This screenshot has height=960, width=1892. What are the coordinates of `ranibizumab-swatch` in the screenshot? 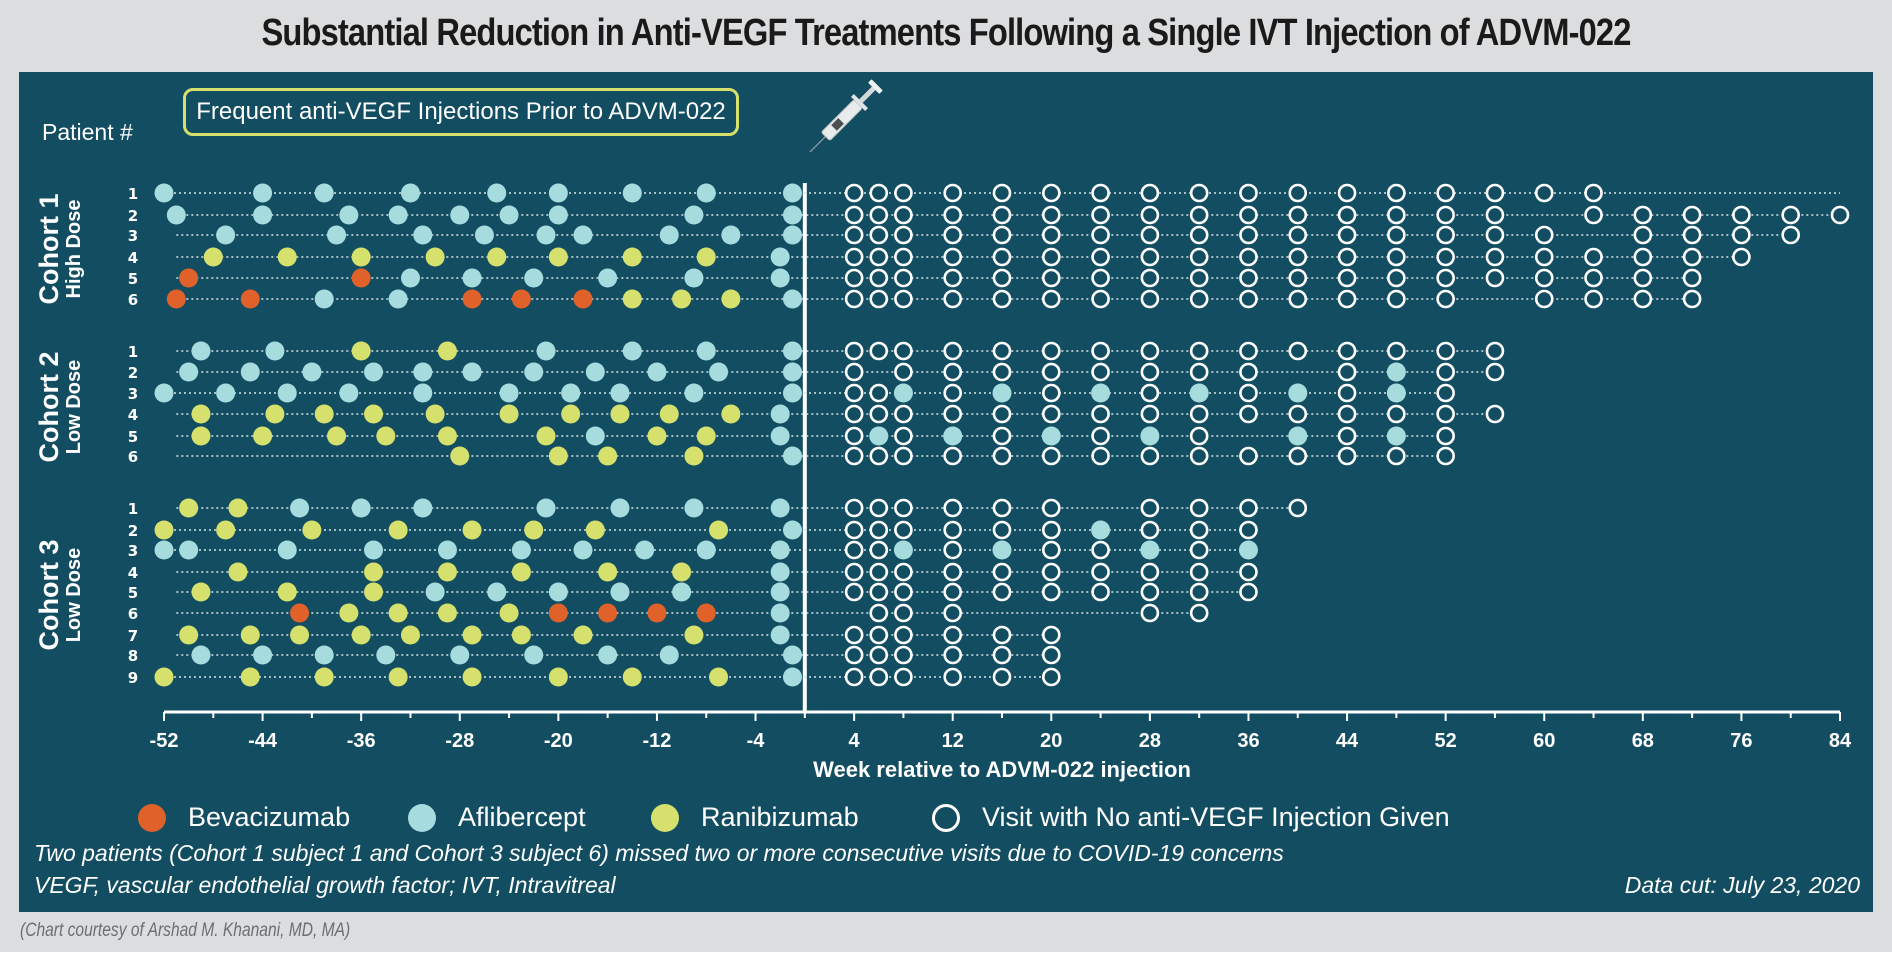 It's located at (665, 817).